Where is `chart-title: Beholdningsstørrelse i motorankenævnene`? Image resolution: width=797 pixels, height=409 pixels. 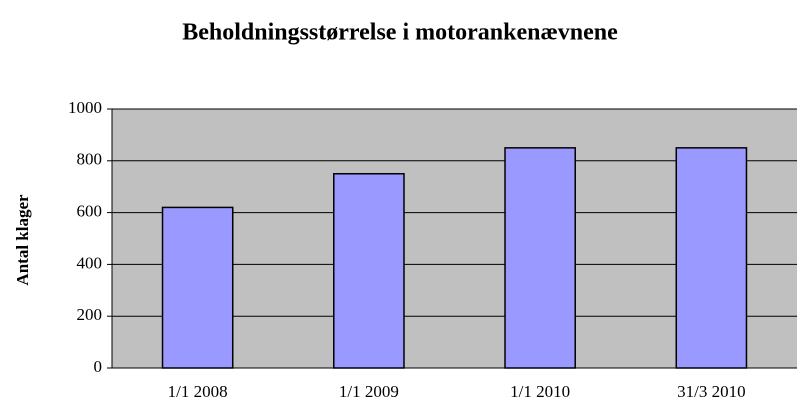 chart-title: Beholdningsstørrelse i motorankenævnene is located at coordinates (400, 33).